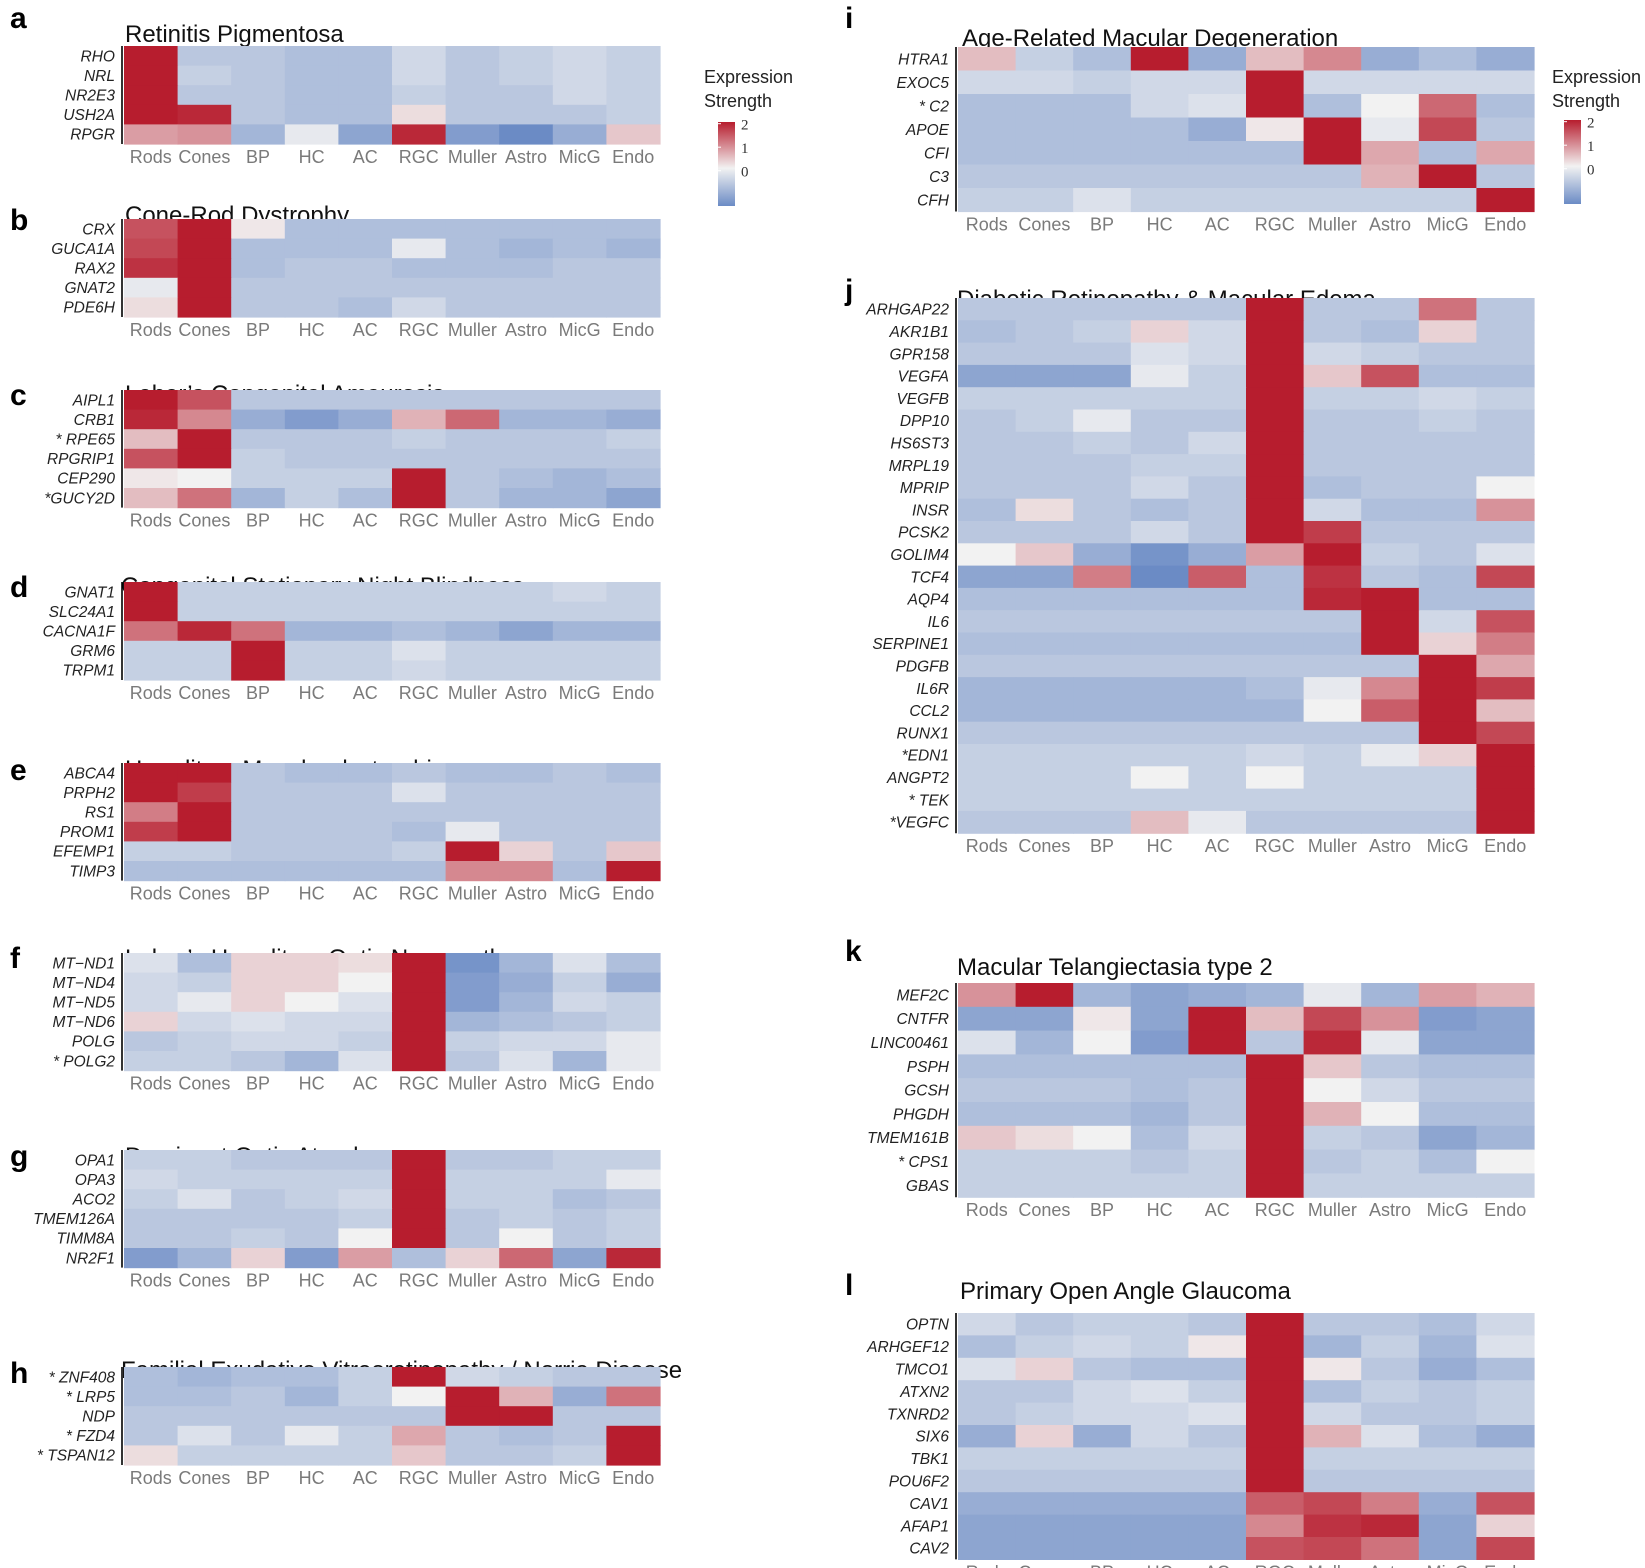 Image resolution: width=1645 pixels, height=1568 pixels. I want to click on gene-label: * TSPAN12, so click(76, 1456).